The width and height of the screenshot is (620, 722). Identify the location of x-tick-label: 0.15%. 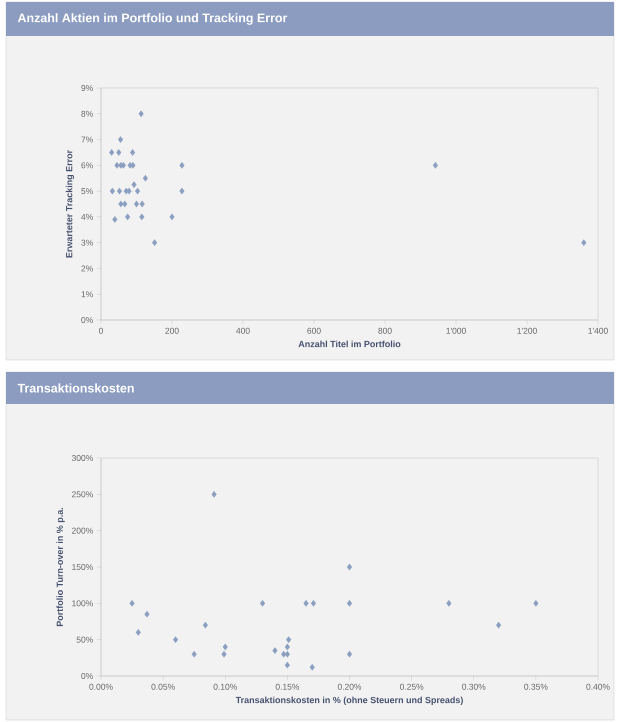
(288, 687).